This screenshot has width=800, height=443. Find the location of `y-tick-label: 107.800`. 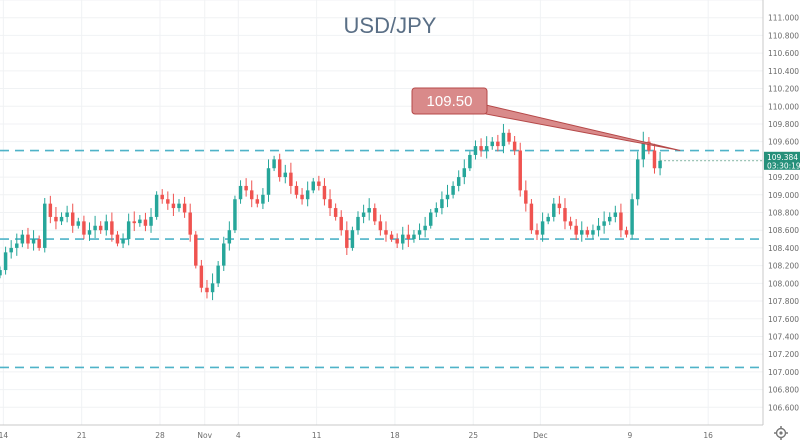

y-tick-label: 107.800 is located at coordinates (783, 301).